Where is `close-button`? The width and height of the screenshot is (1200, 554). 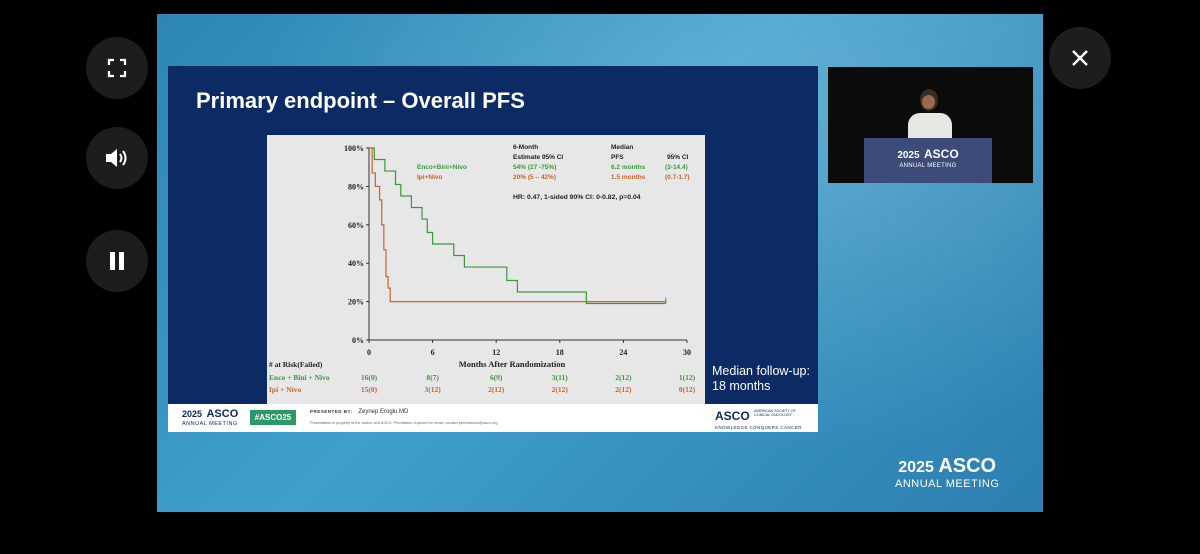
close-button is located at coordinates (1080, 58).